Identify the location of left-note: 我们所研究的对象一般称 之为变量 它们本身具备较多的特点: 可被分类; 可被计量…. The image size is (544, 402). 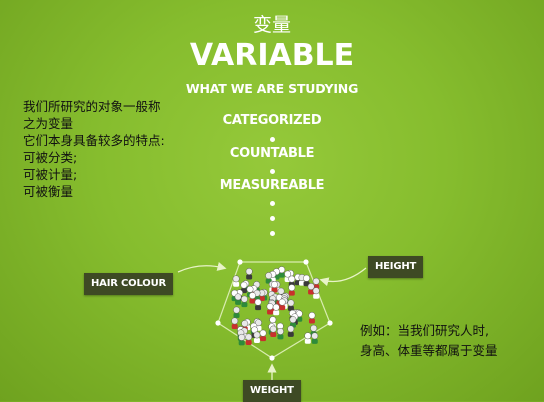
(94, 149).